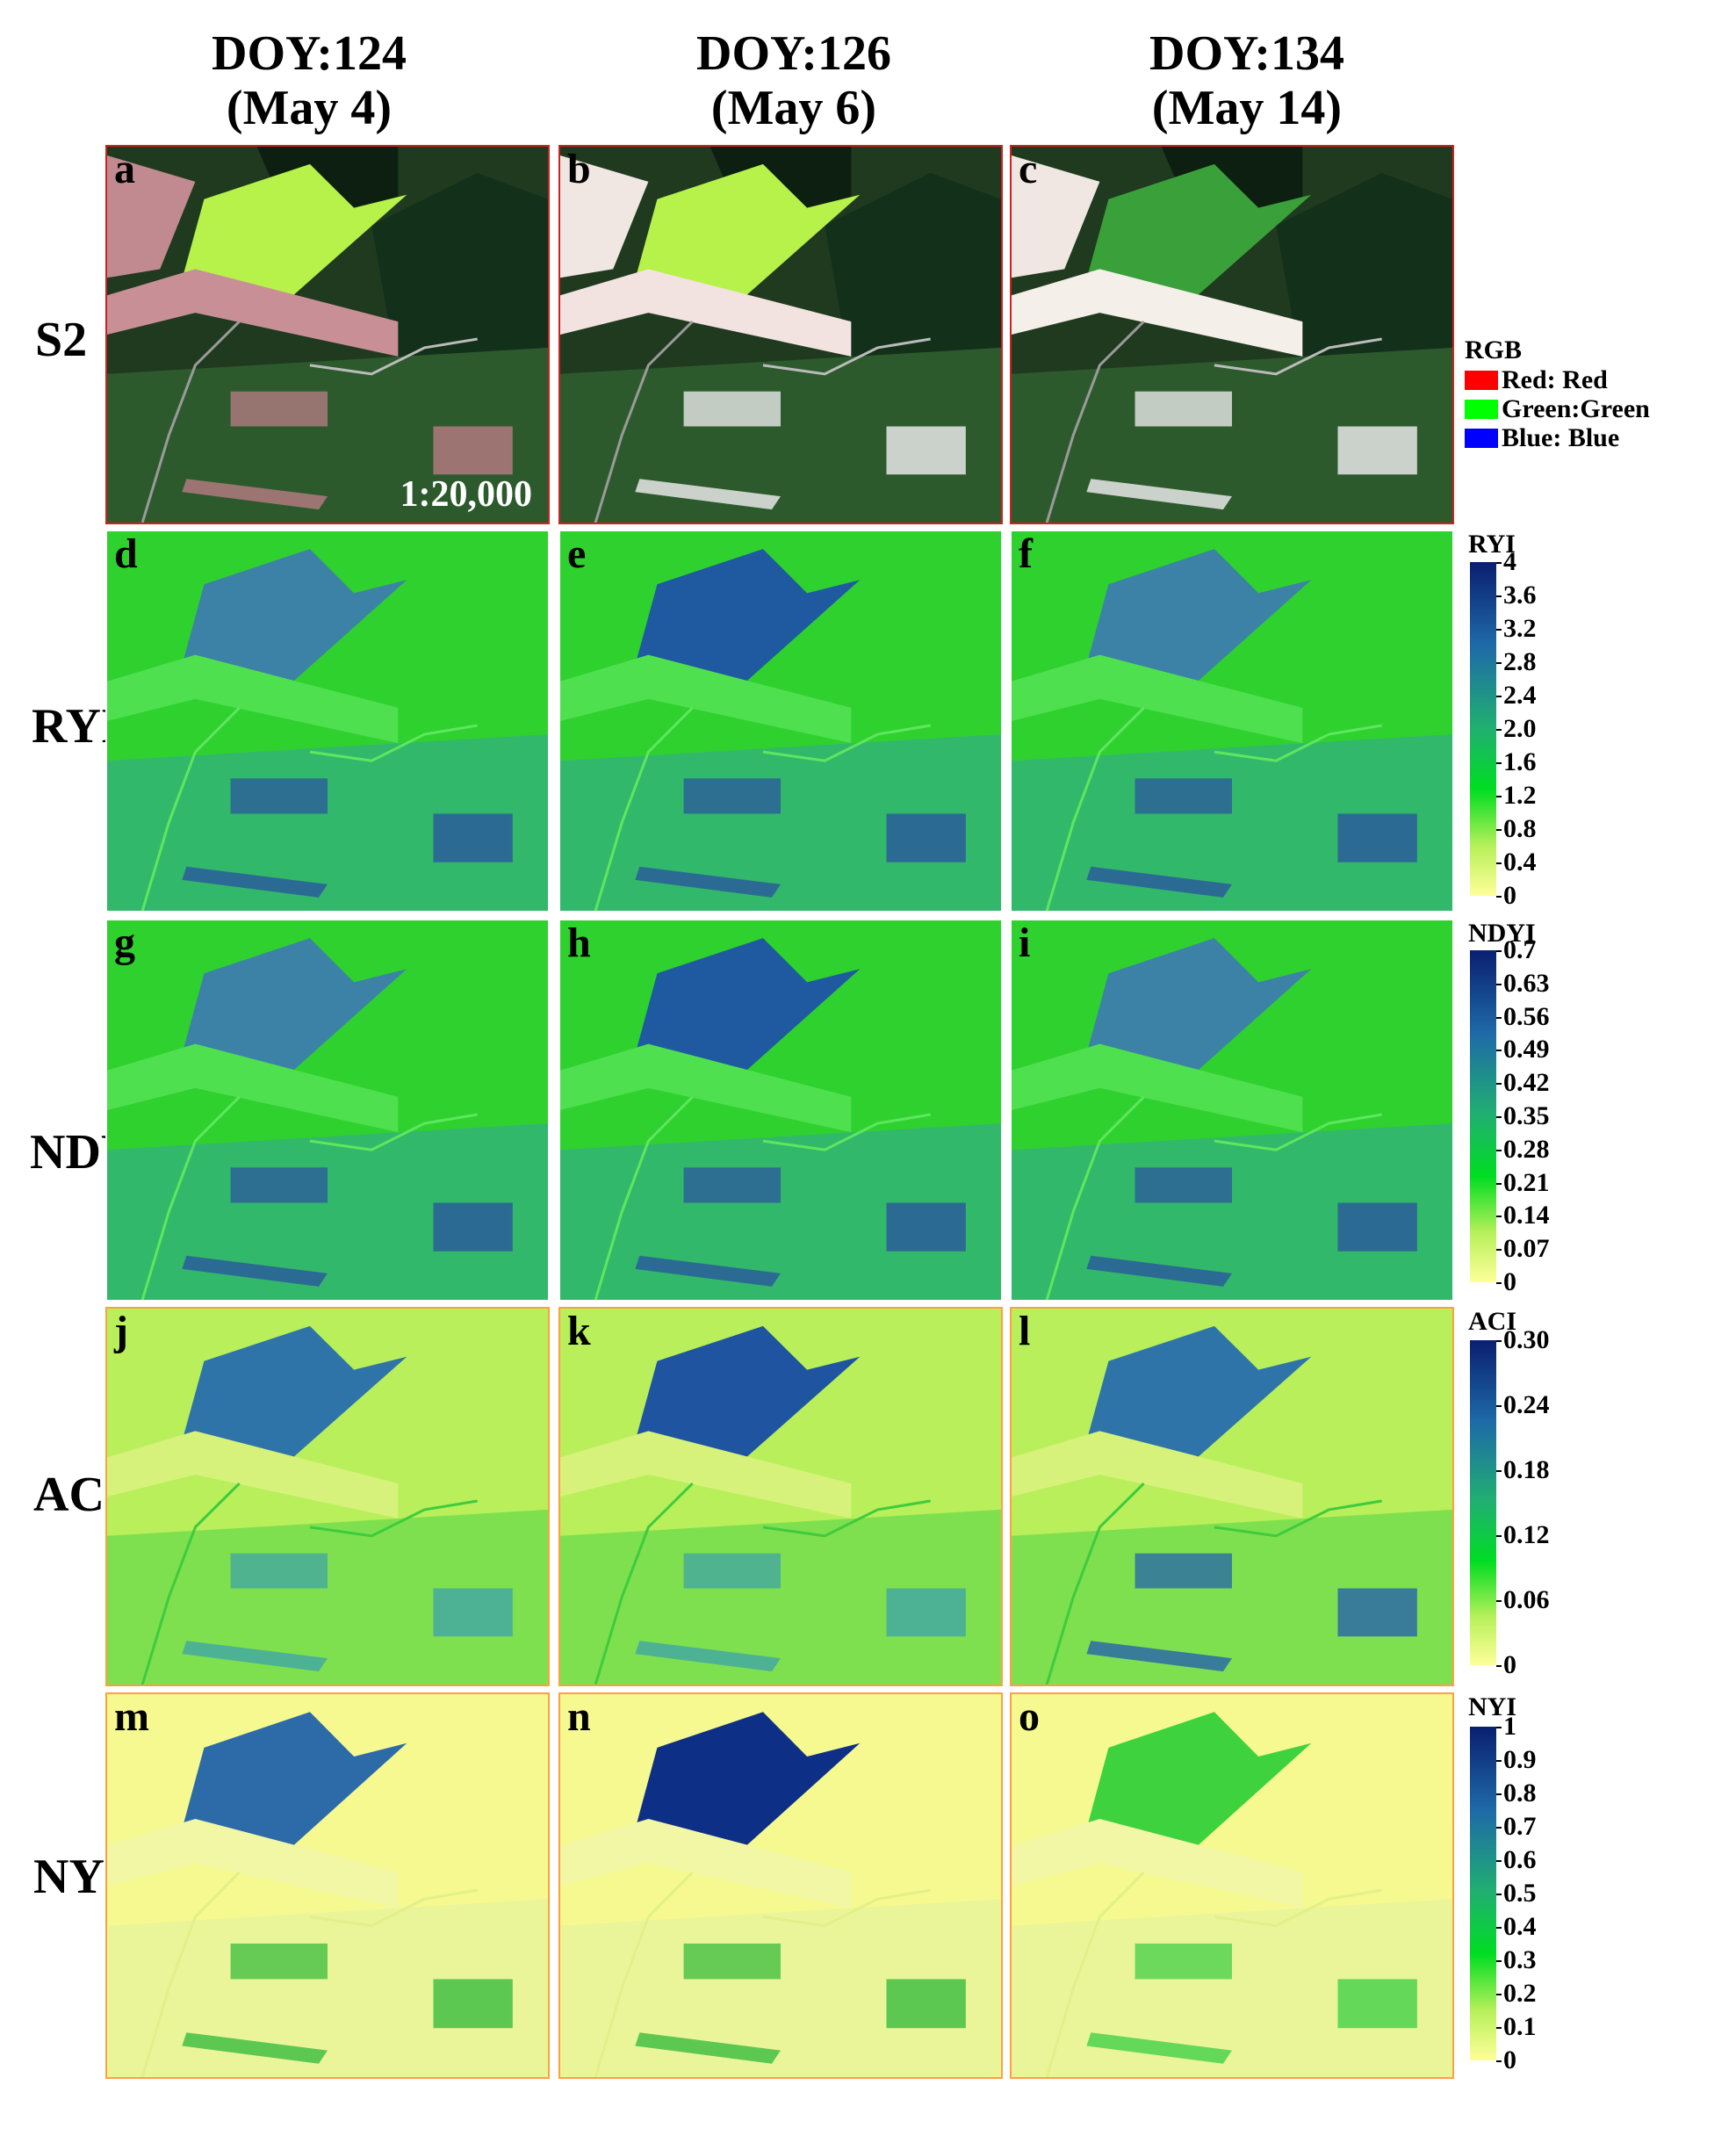 The height and width of the screenshot is (2150, 1736). Describe the element at coordinates (1492, 1706) in the screenshot. I see `colorbar-title: NYI` at that location.